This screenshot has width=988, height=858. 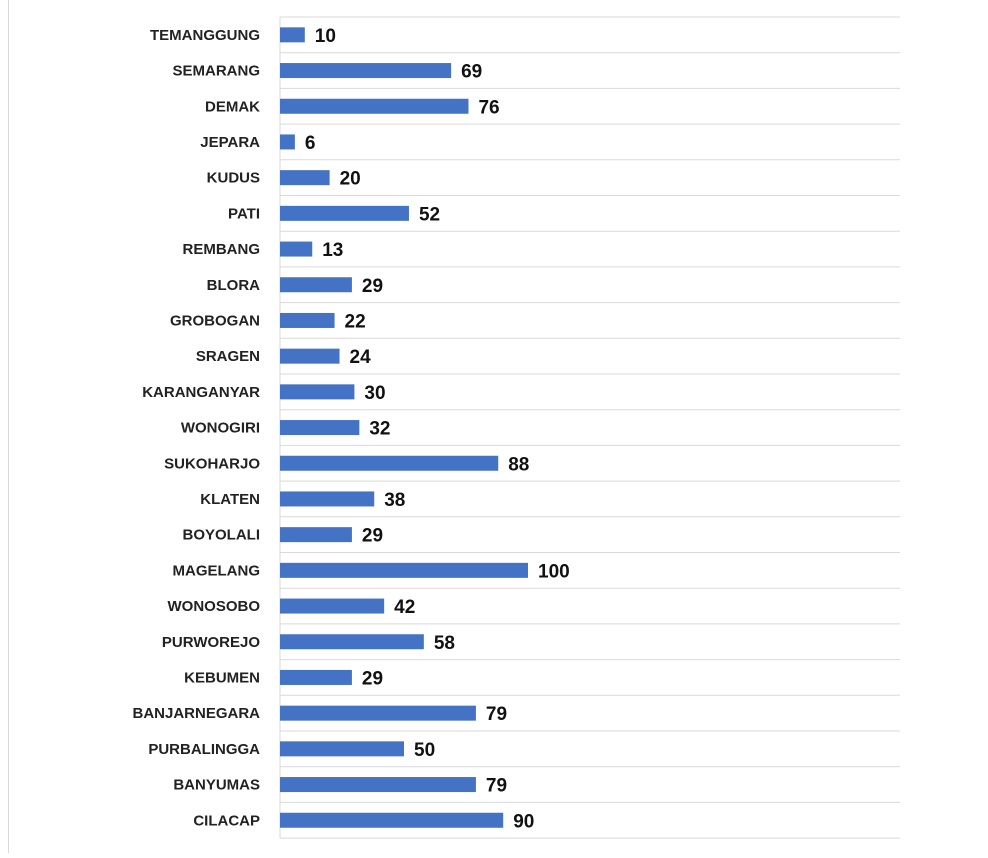 What do you see at coordinates (230, 499) in the screenshot?
I see `category-label: KLATEN` at bounding box center [230, 499].